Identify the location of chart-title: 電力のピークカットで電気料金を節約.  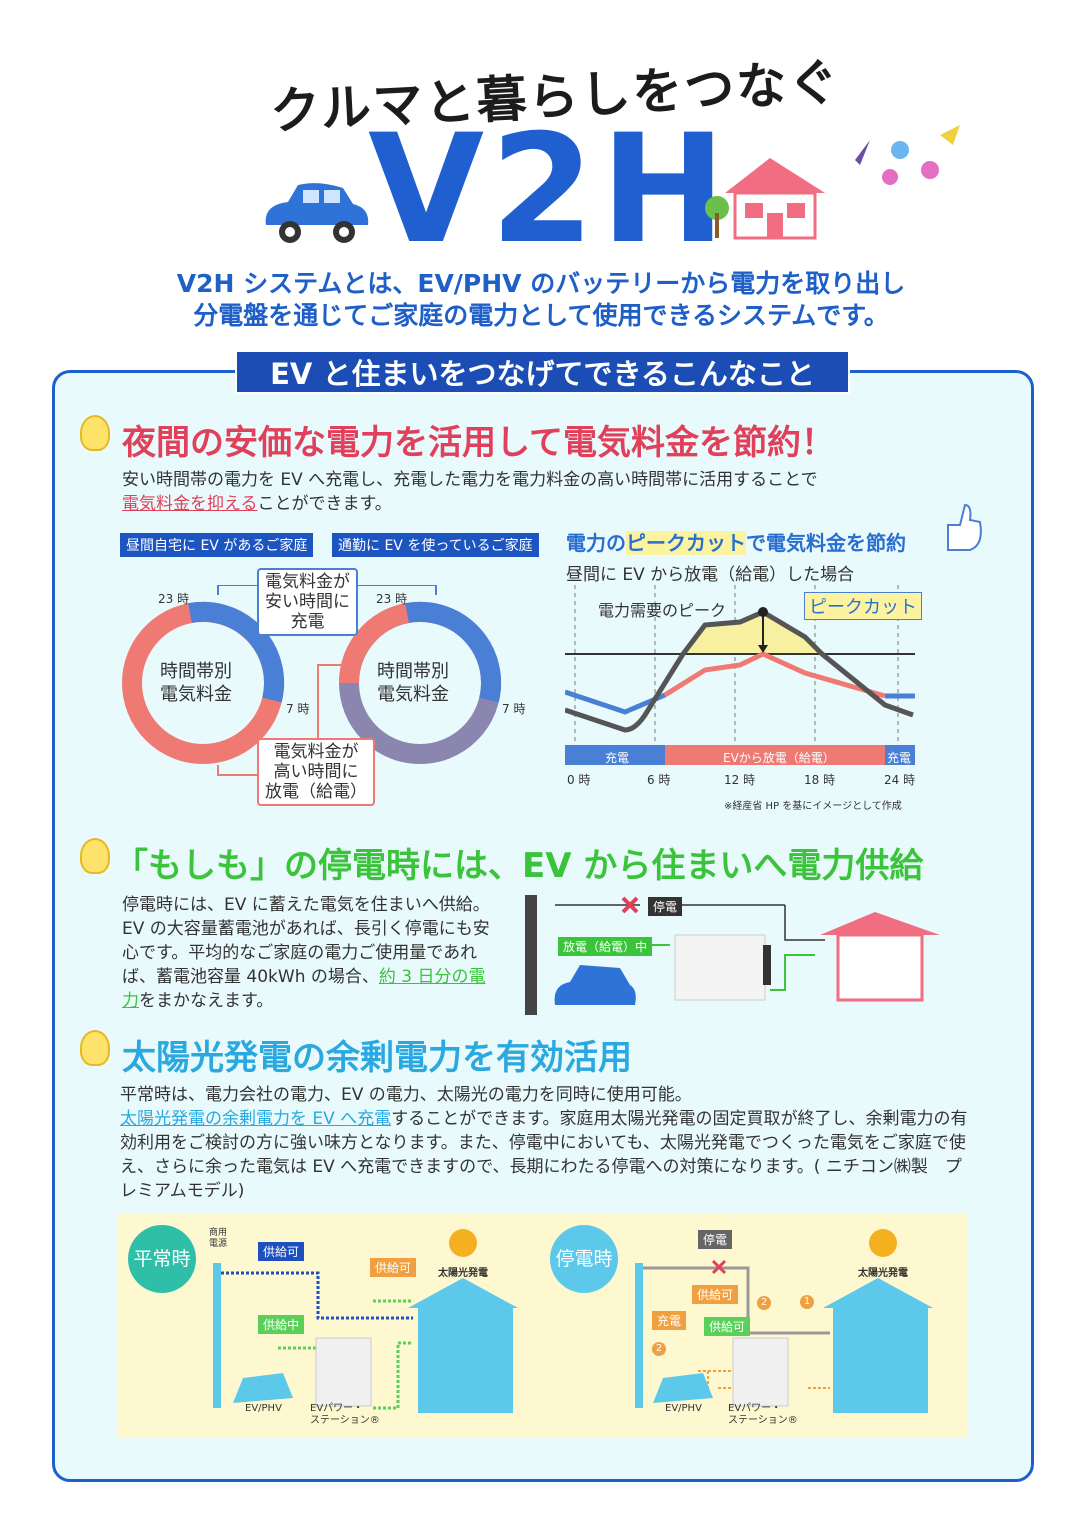
(736, 541).